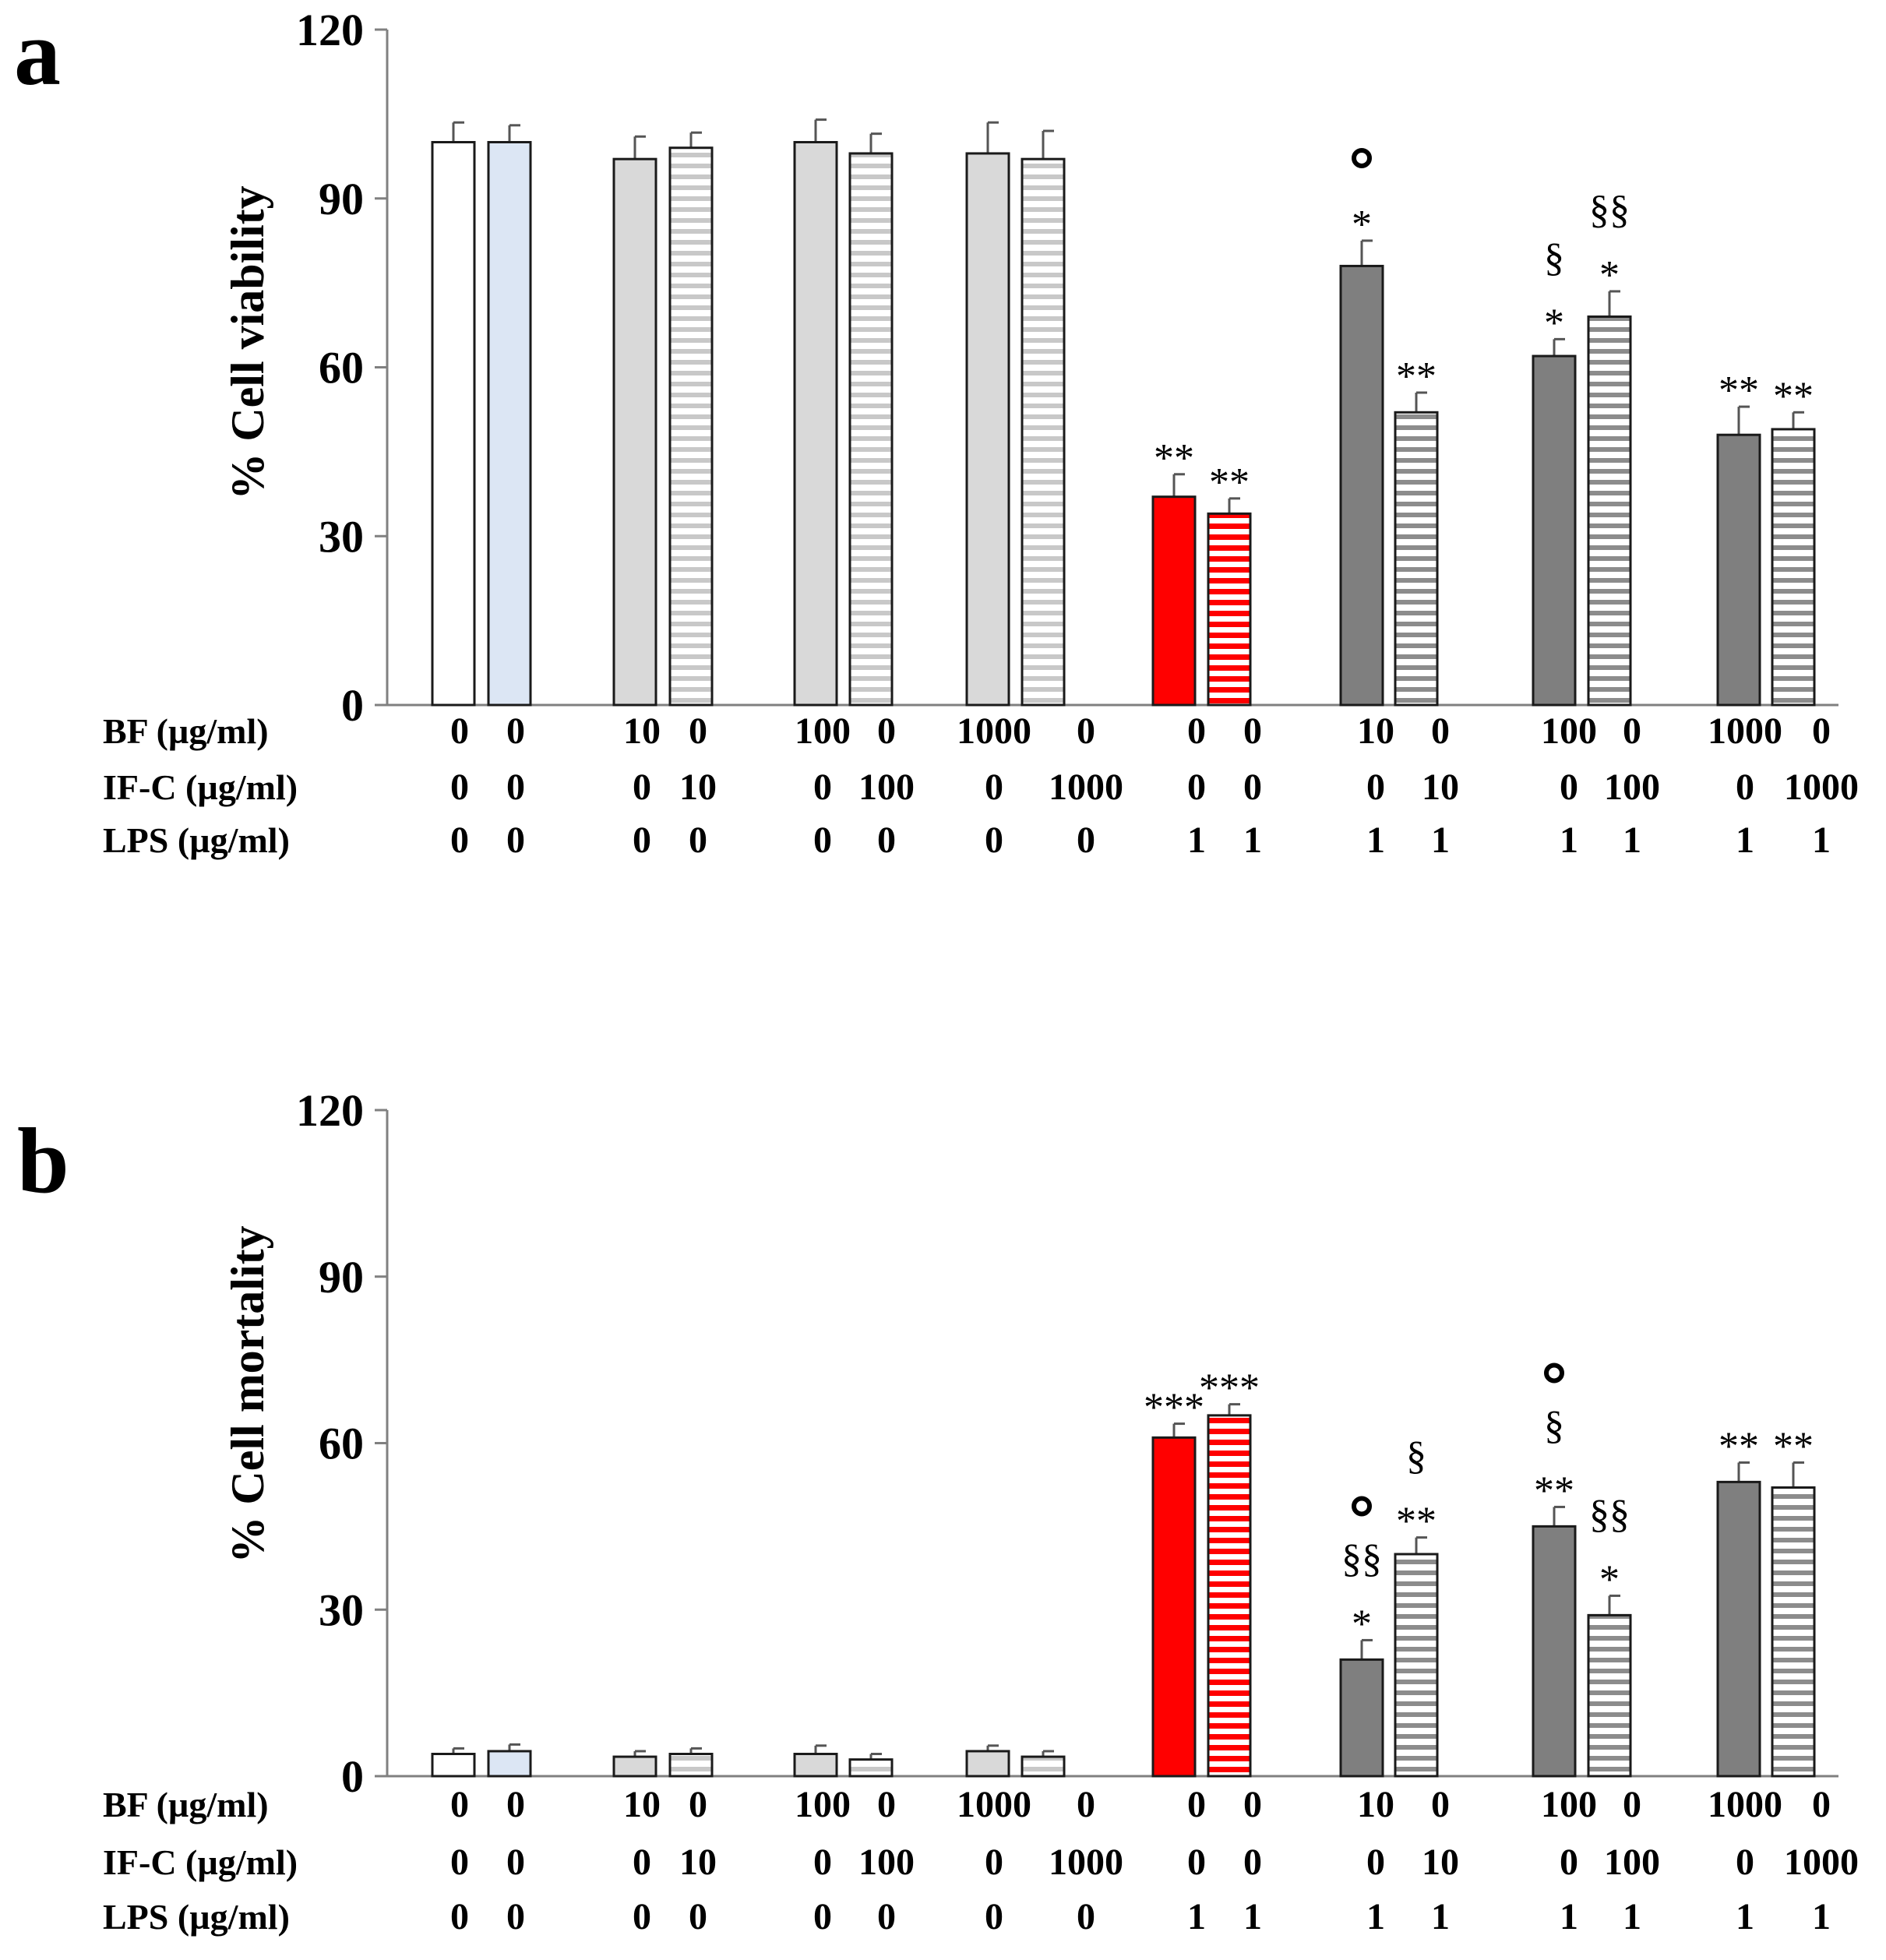  I want to click on y-axis-title: % Cell mortality, so click(248, 1394).